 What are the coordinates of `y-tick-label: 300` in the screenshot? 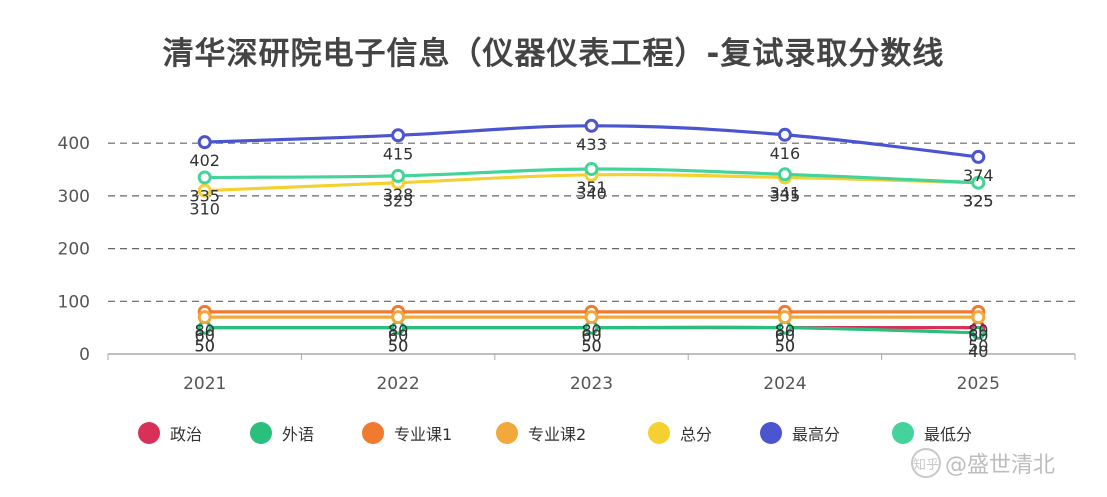 It's located at (74, 197).